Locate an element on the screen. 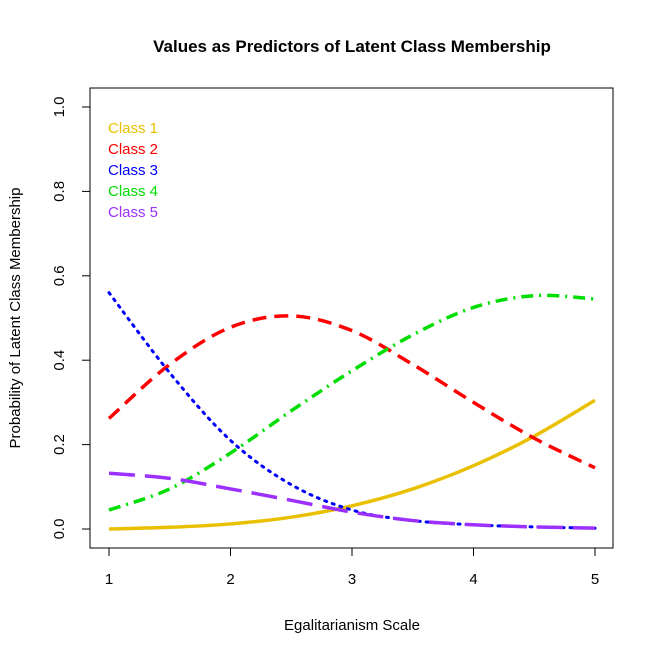 The height and width of the screenshot is (657, 658). legend-entry-class-3: Class 3 is located at coordinates (133, 170).